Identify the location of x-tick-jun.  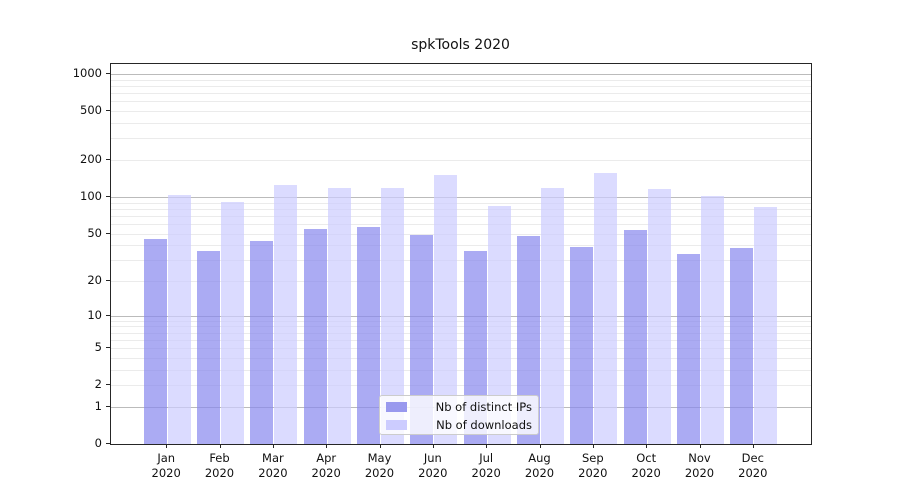
(433, 446).